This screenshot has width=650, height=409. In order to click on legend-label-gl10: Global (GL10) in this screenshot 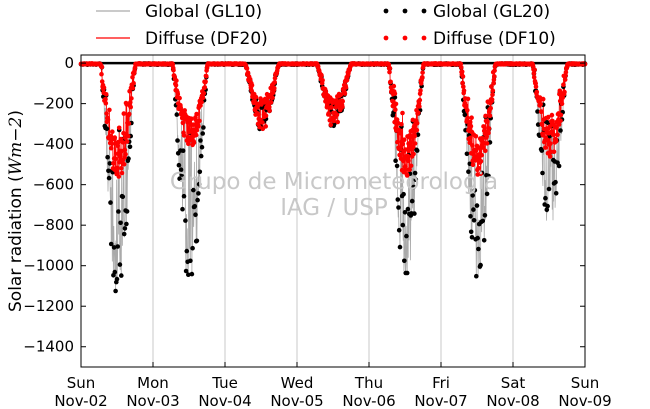, I will do `click(203, 12)`.